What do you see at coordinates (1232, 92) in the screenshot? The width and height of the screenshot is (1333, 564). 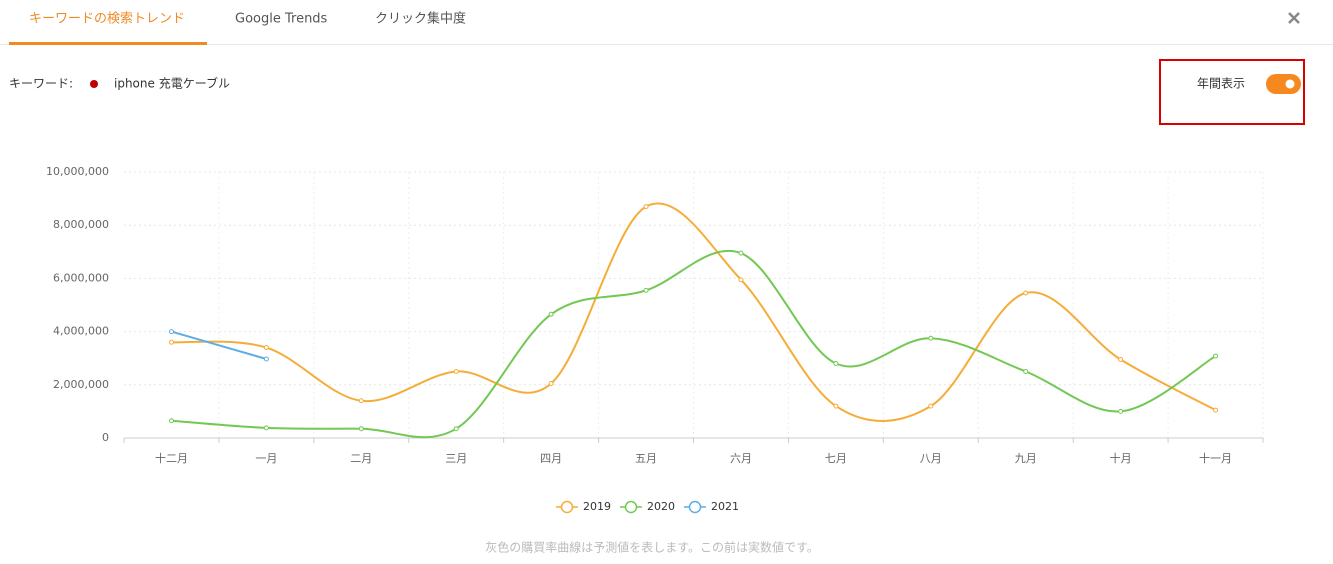 I see `highlight-box` at bounding box center [1232, 92].